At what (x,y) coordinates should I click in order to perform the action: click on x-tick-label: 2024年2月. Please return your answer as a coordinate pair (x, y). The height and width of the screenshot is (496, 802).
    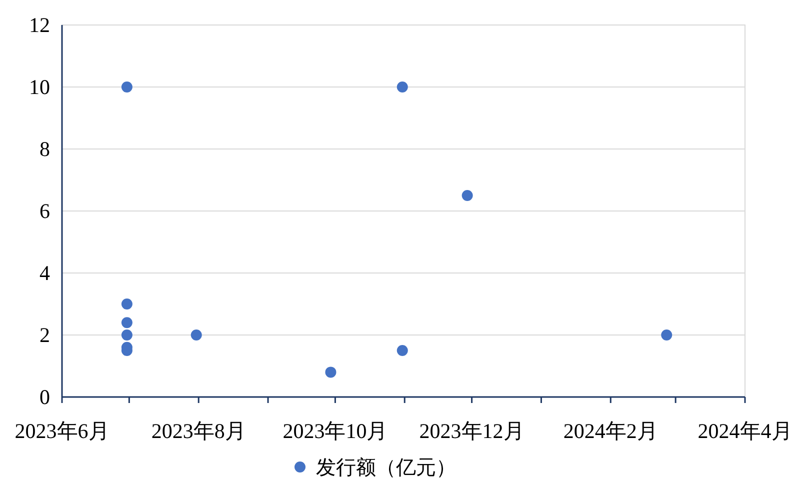
    Looking at the image, I should click on (610, 431).